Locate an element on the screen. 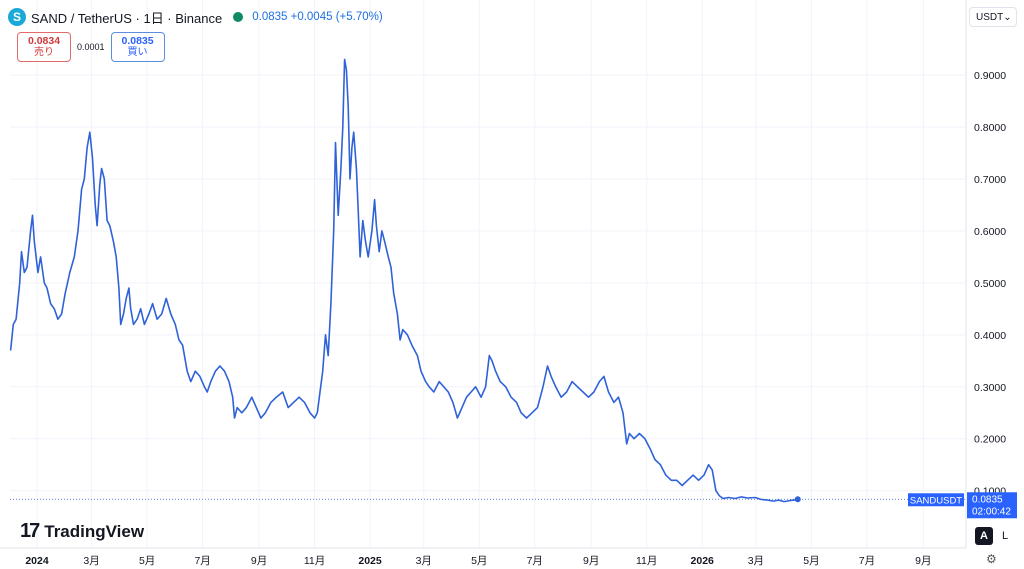 Image resolution: width=1024 pixels, height=569 pixels. y-tick-label: 0.7000 is located at coordinates (990, 180).